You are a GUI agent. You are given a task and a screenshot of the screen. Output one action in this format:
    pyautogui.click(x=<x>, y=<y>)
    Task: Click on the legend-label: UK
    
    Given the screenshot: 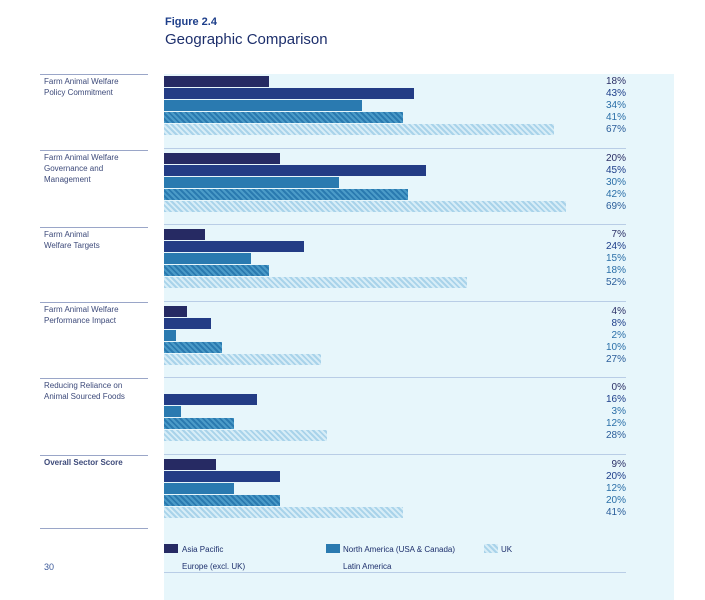 What is the action you would take?
    pyautogui.click(x=507, y=549)
    